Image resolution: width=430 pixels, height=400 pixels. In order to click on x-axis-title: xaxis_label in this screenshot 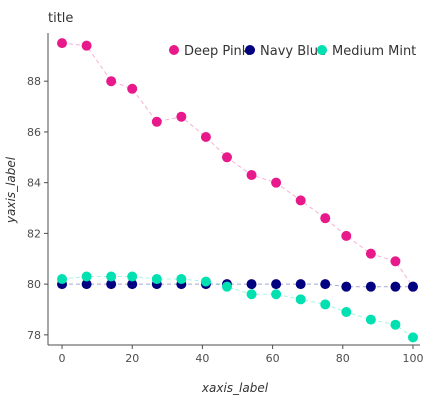, I will do `click(235, 388)`.